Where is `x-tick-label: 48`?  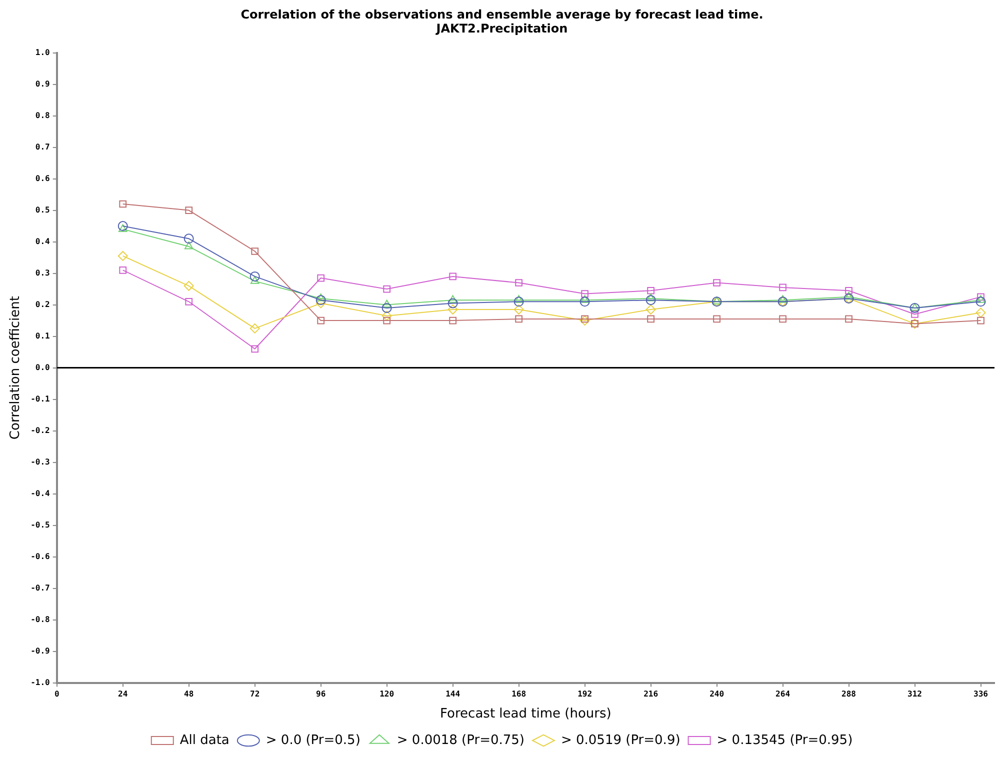
x-tick-label: 48 is located at coordinates (189, 694).